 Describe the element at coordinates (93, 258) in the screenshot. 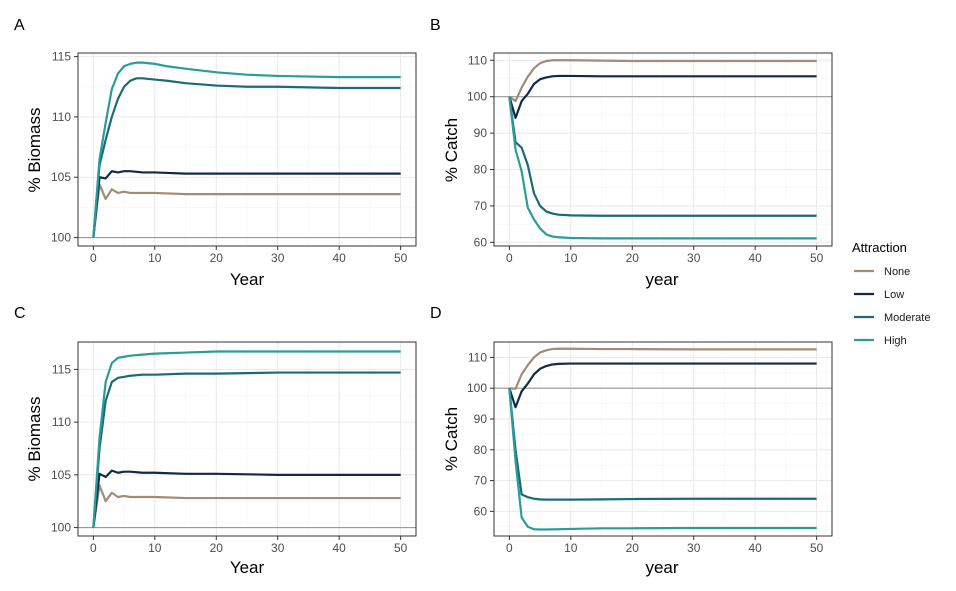

I see `panel-a-x-tick-label: 0` at that location.